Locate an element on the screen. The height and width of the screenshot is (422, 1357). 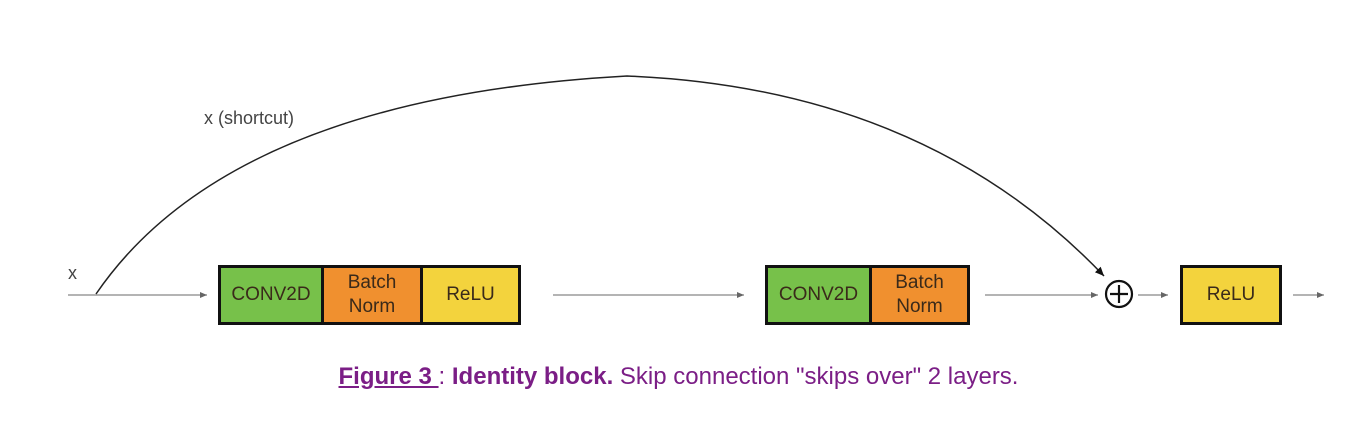
caption-text: Skip connection "skips over" 2 layers. is located at coordinates (816, 376).